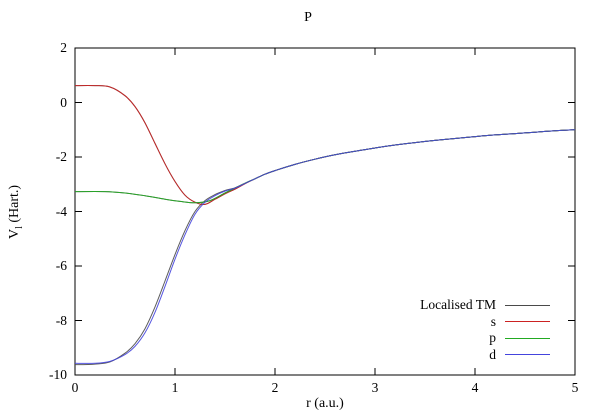 The width and height of the screenshot is (600, 420). What do you see at coordinates (485, 322) in the screenshot?
I see `legend-item-s: s` at bounding box center [485, 322].